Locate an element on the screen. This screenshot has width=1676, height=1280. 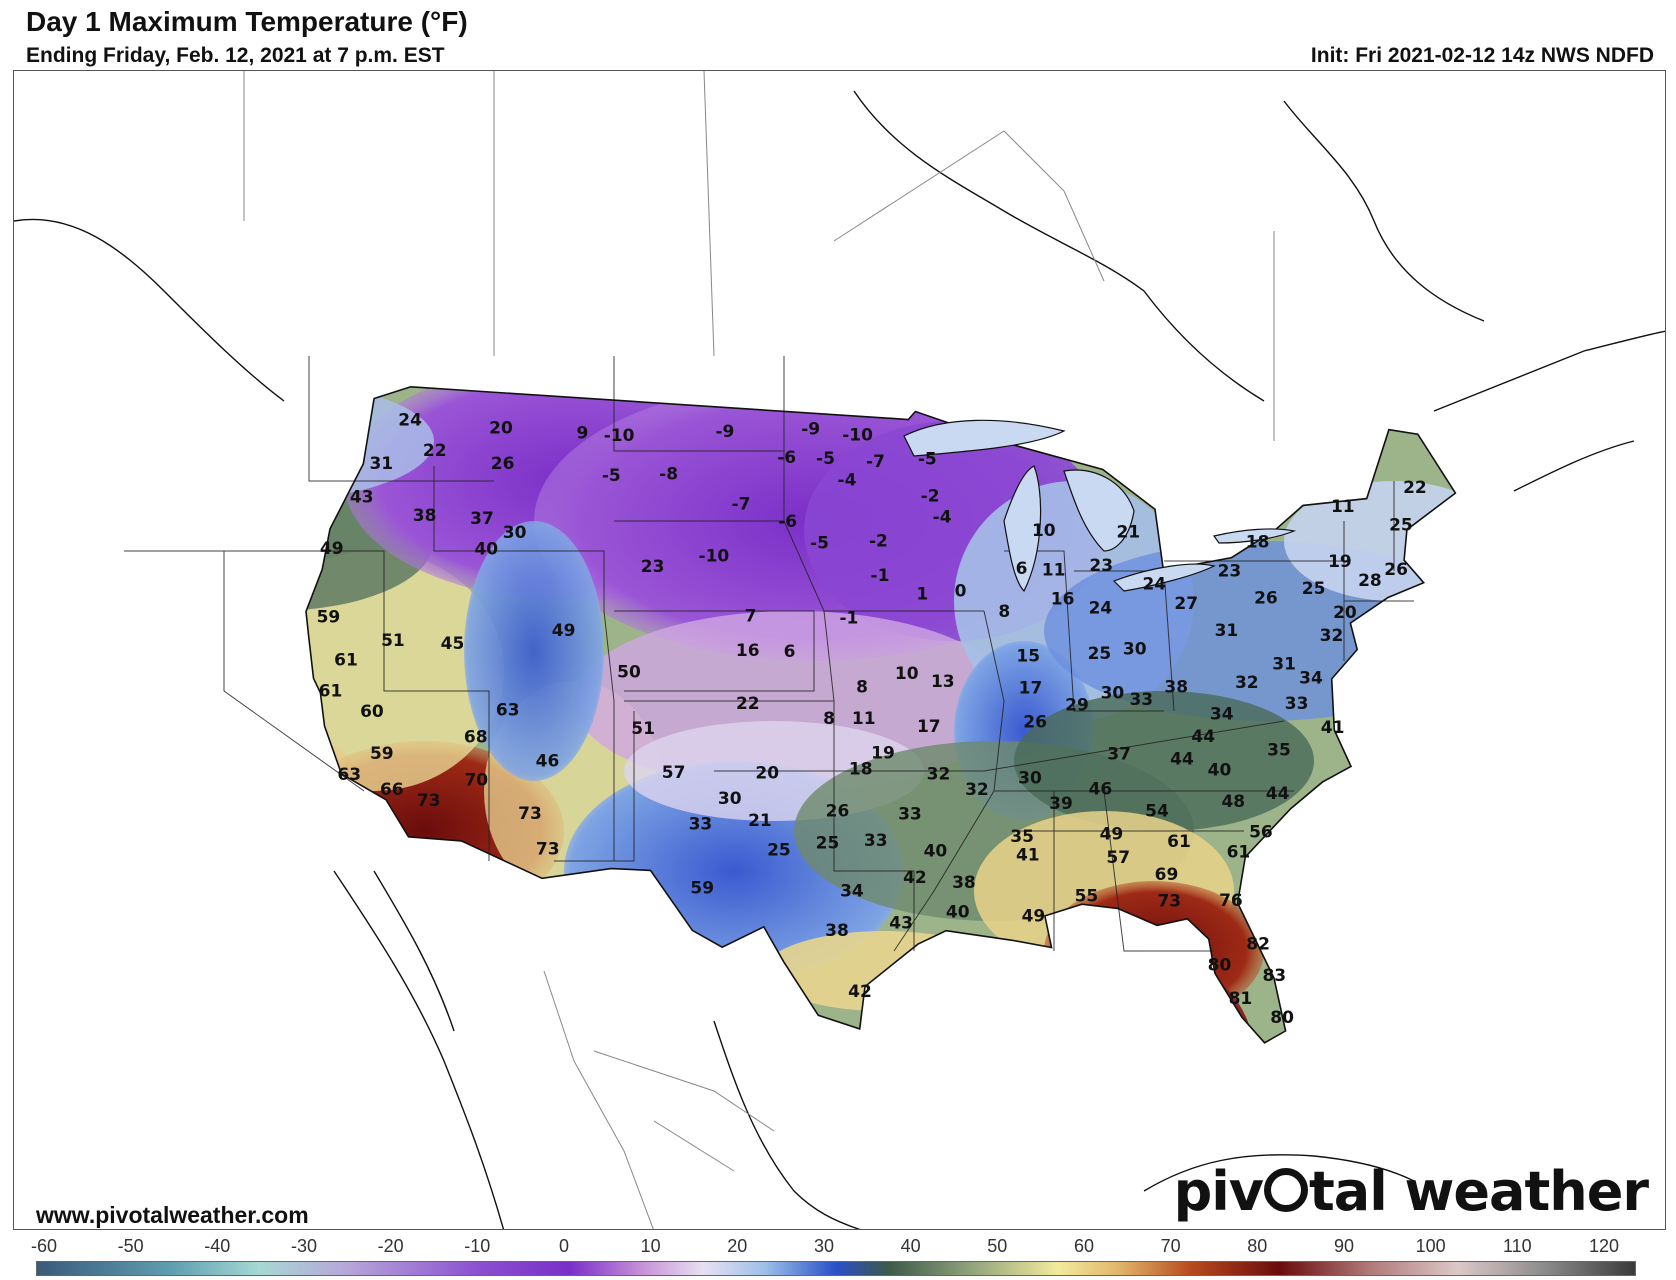
station-value: 82 is located at coordinates (1258, 945).